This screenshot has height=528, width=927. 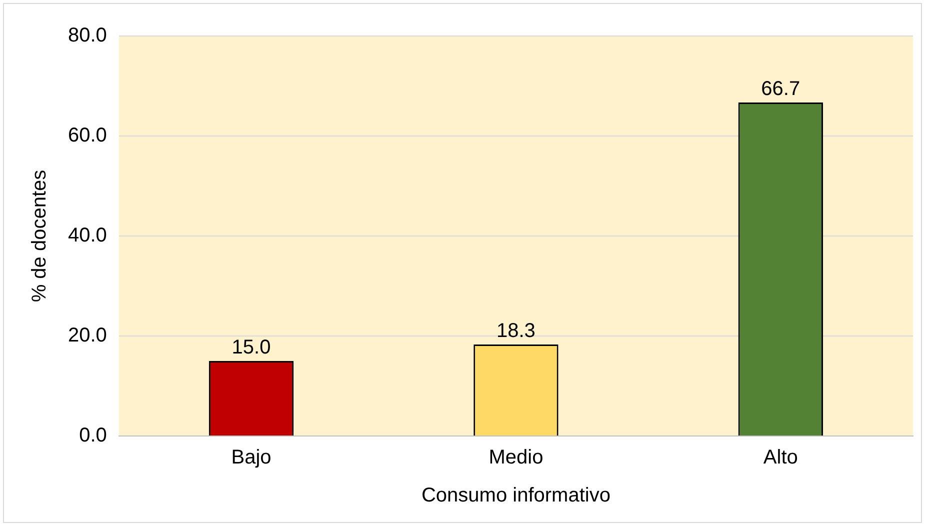 What do you see at coordinates (251, 457) in the screenshot?
I see `x-tick-label: Bajo` at bounding box center [251, 457].